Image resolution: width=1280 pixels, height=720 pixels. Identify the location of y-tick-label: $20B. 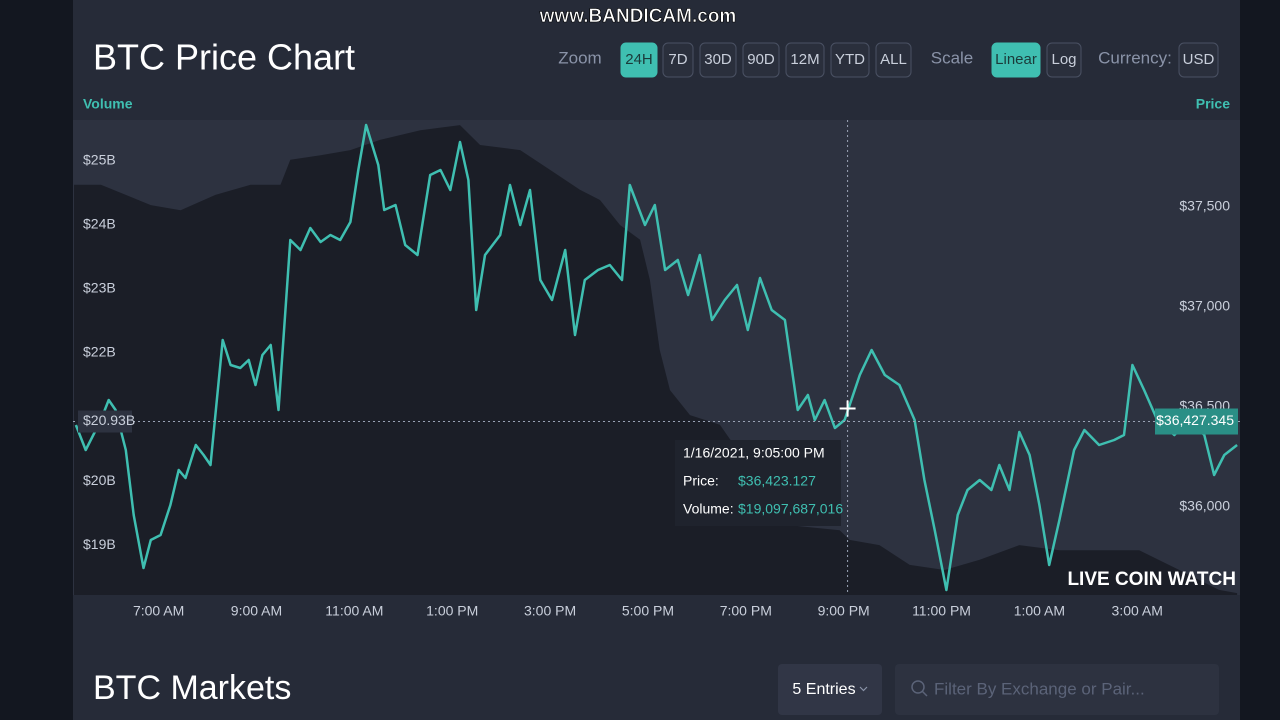
(99, 480).